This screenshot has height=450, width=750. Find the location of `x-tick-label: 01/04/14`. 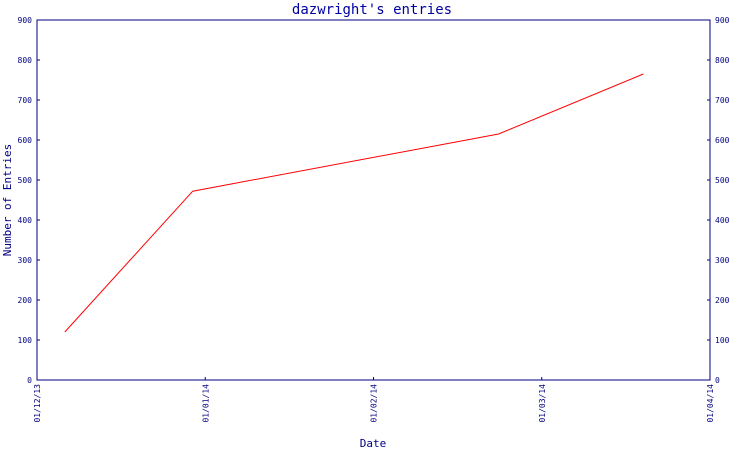

x-tick-label: 01/04/14 is located at coordinates (710, 403).